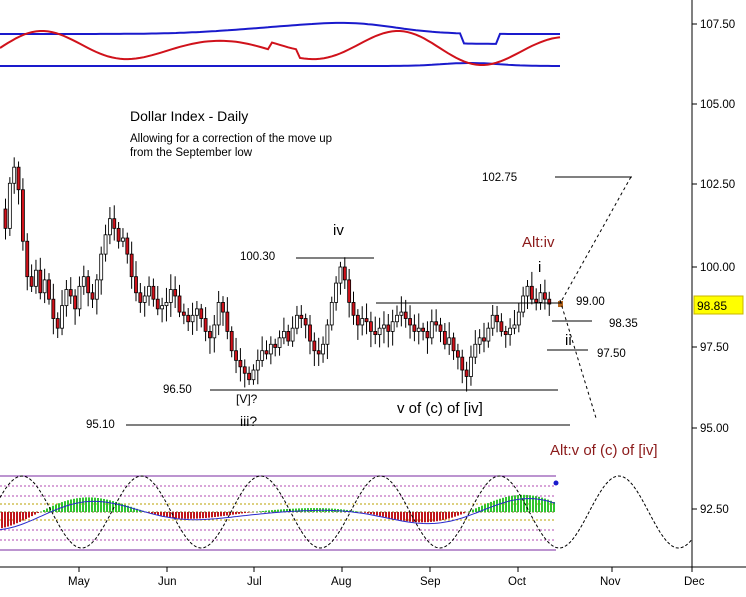  I want to click on level-label-95-10: 95.10, so click(100, 425).